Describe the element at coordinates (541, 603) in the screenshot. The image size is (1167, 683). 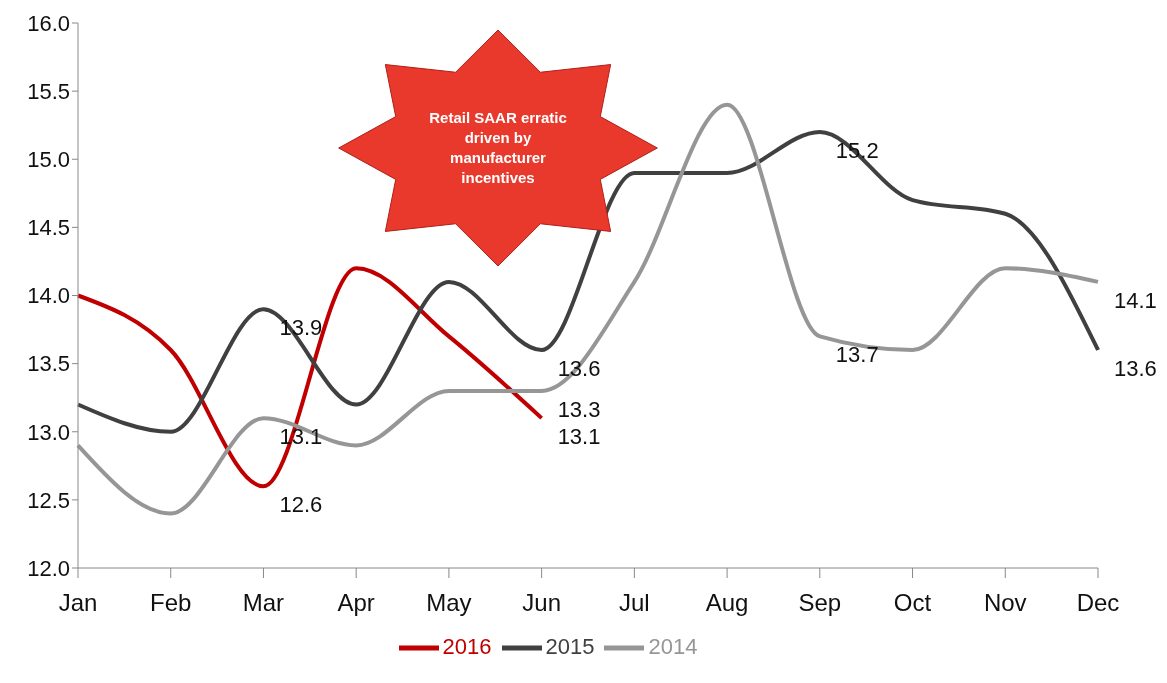
I see `x-tick-label: Jun` at that location.